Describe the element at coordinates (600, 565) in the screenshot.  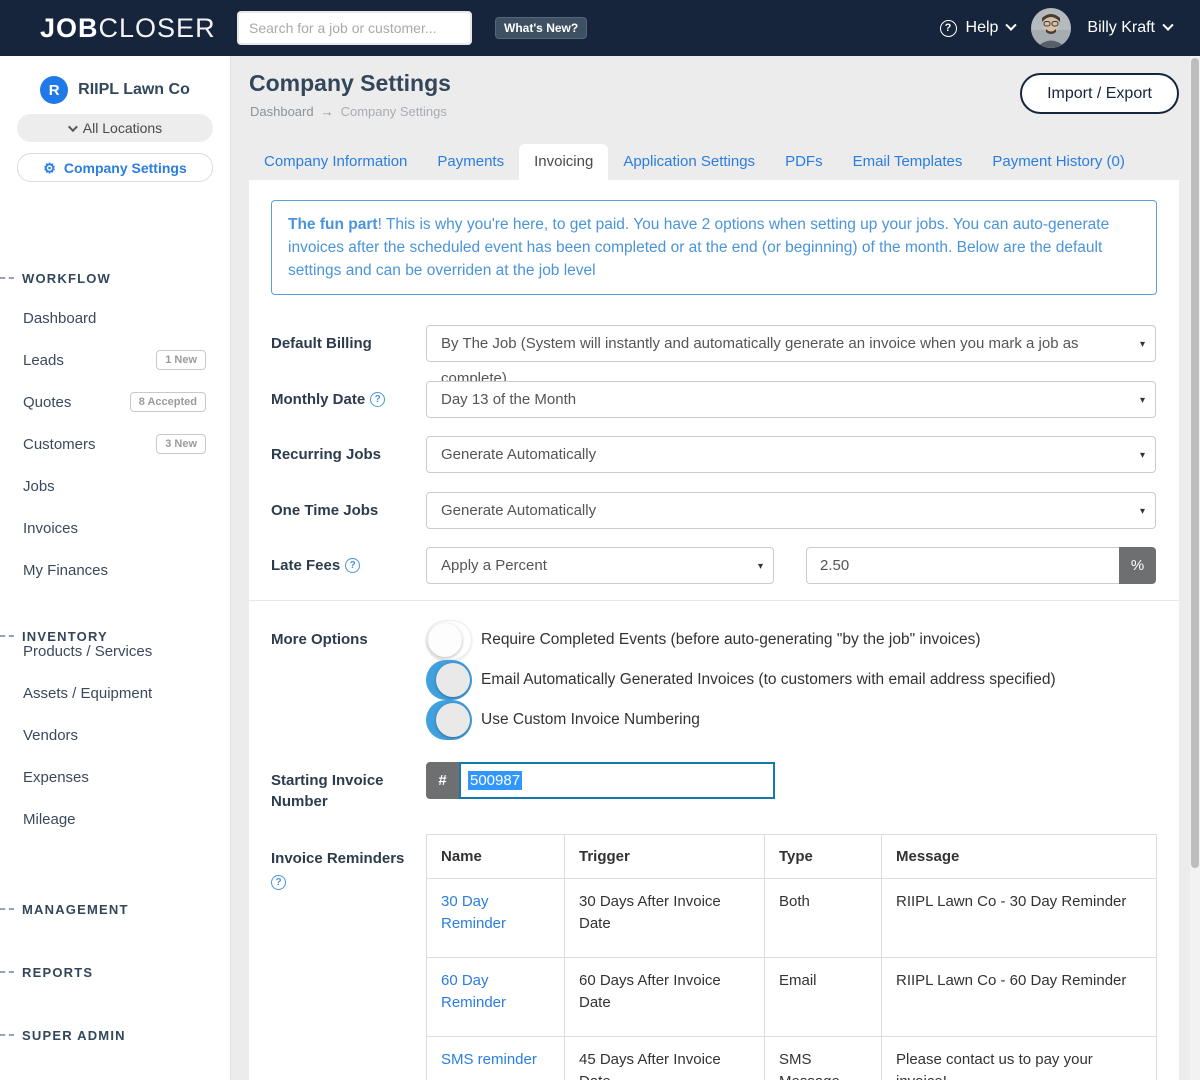
I see `late-fees-method-select: Apply a Percent ▾` at that location.